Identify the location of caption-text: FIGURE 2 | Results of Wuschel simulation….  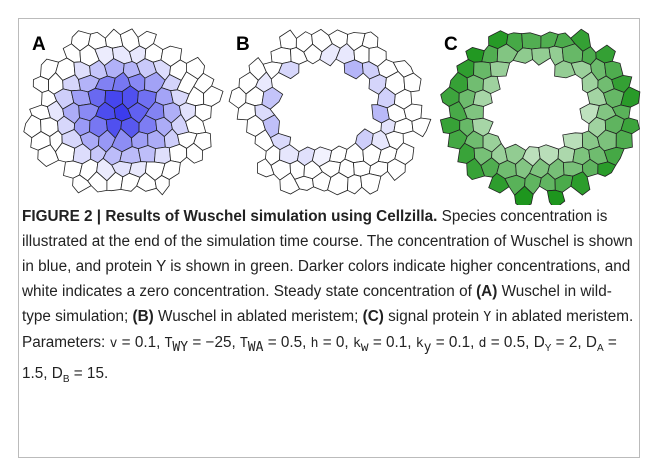
(230, 216).